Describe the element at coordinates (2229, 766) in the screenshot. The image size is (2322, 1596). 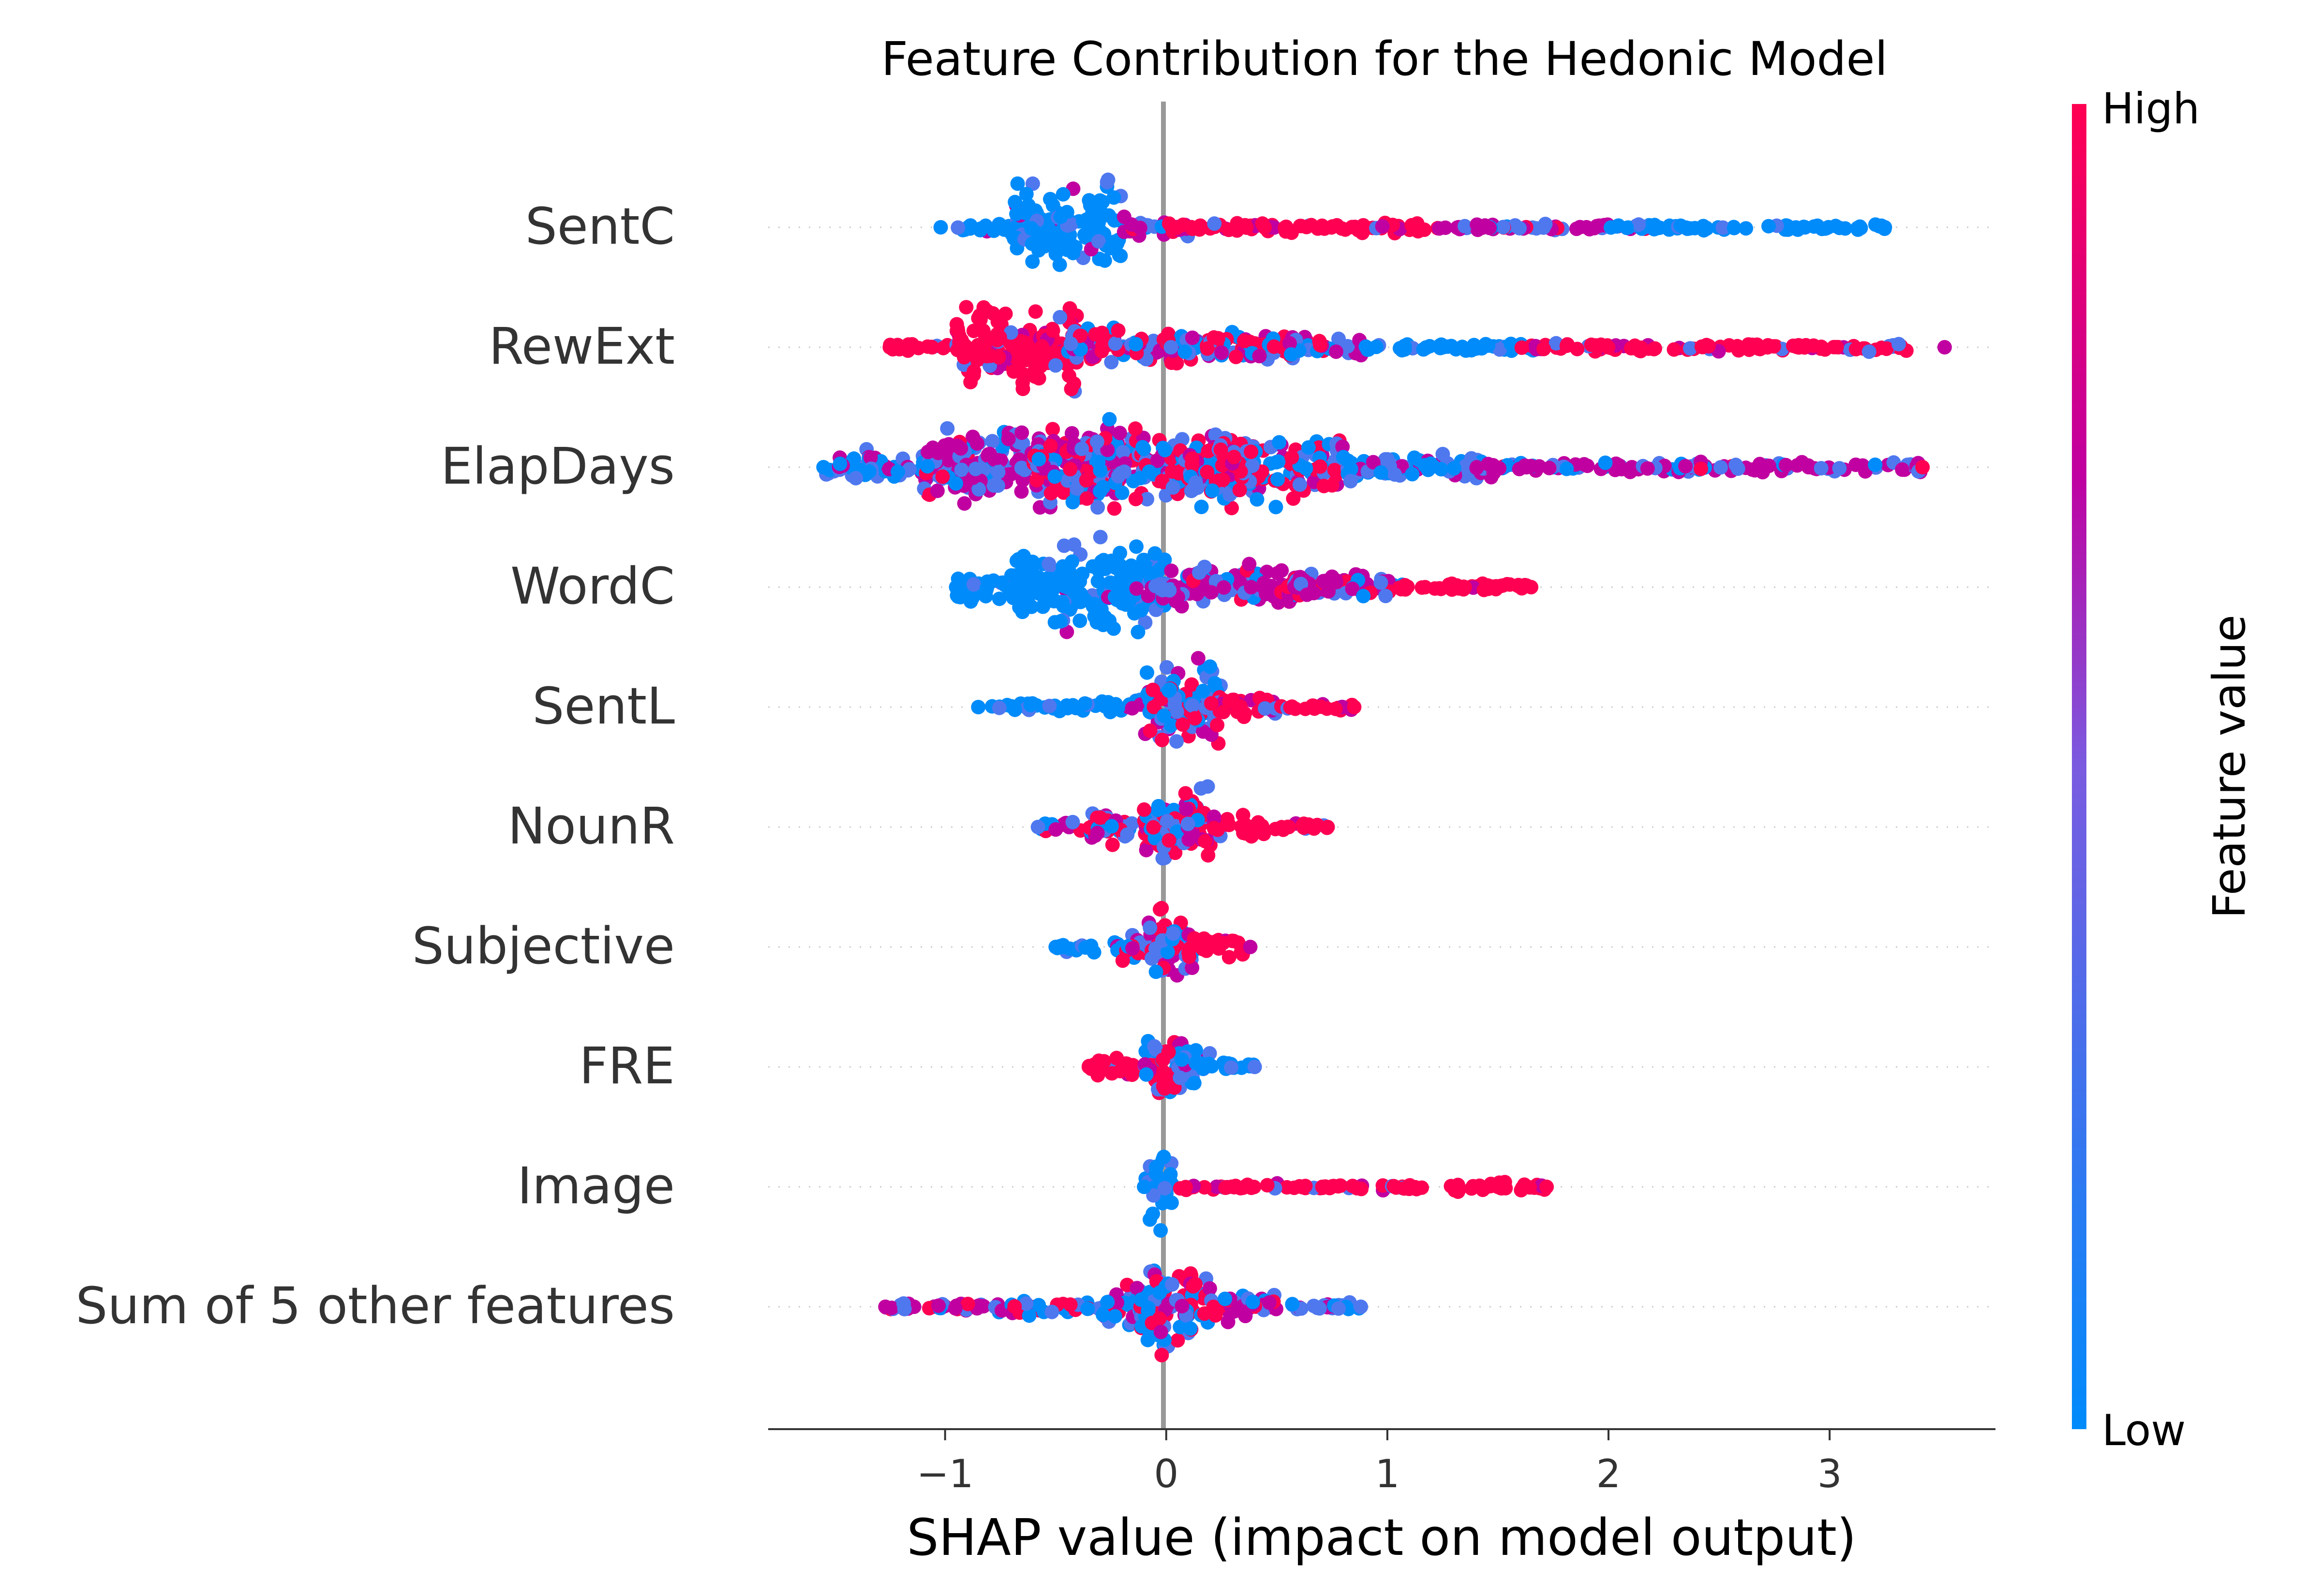
I see `colorbar-title: Feature value` at that location.